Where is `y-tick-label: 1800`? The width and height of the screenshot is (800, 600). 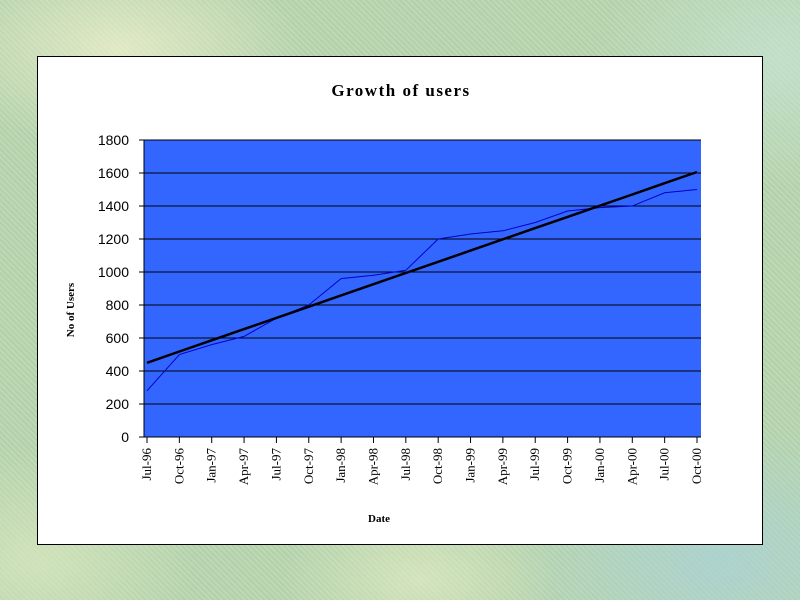 y-tick-label: 1800 is located at coordinates (113, 140).